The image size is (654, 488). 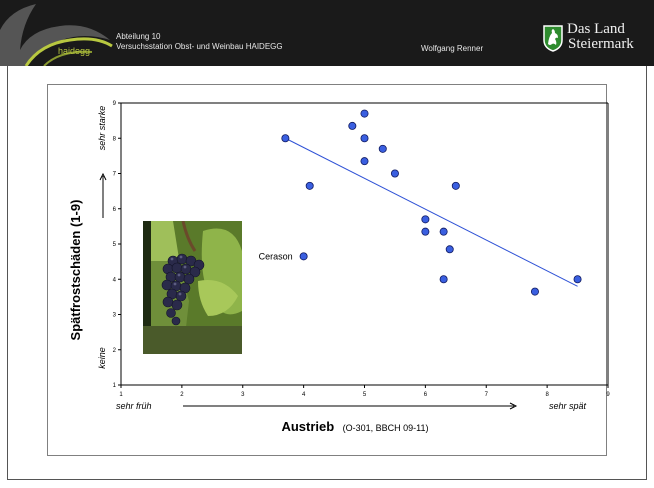 What do you see at coordinates (138, 36) in the screenshot?
I see `department-line-1: Abteilung 10` at bounding box center [138, 36].